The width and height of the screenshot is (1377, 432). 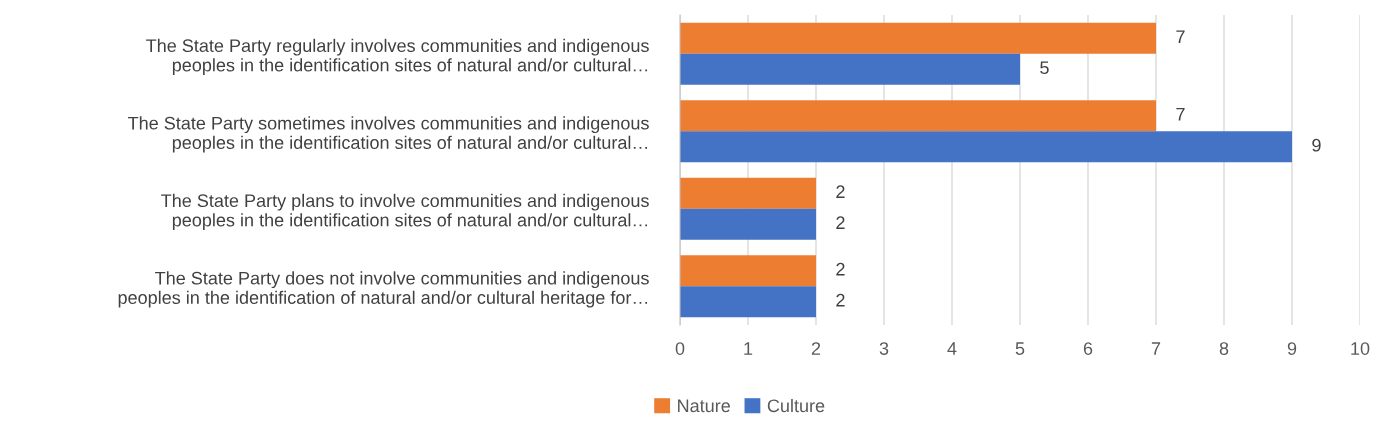 I want to click on x-tick-label: 3, so click(x=884, y=348).